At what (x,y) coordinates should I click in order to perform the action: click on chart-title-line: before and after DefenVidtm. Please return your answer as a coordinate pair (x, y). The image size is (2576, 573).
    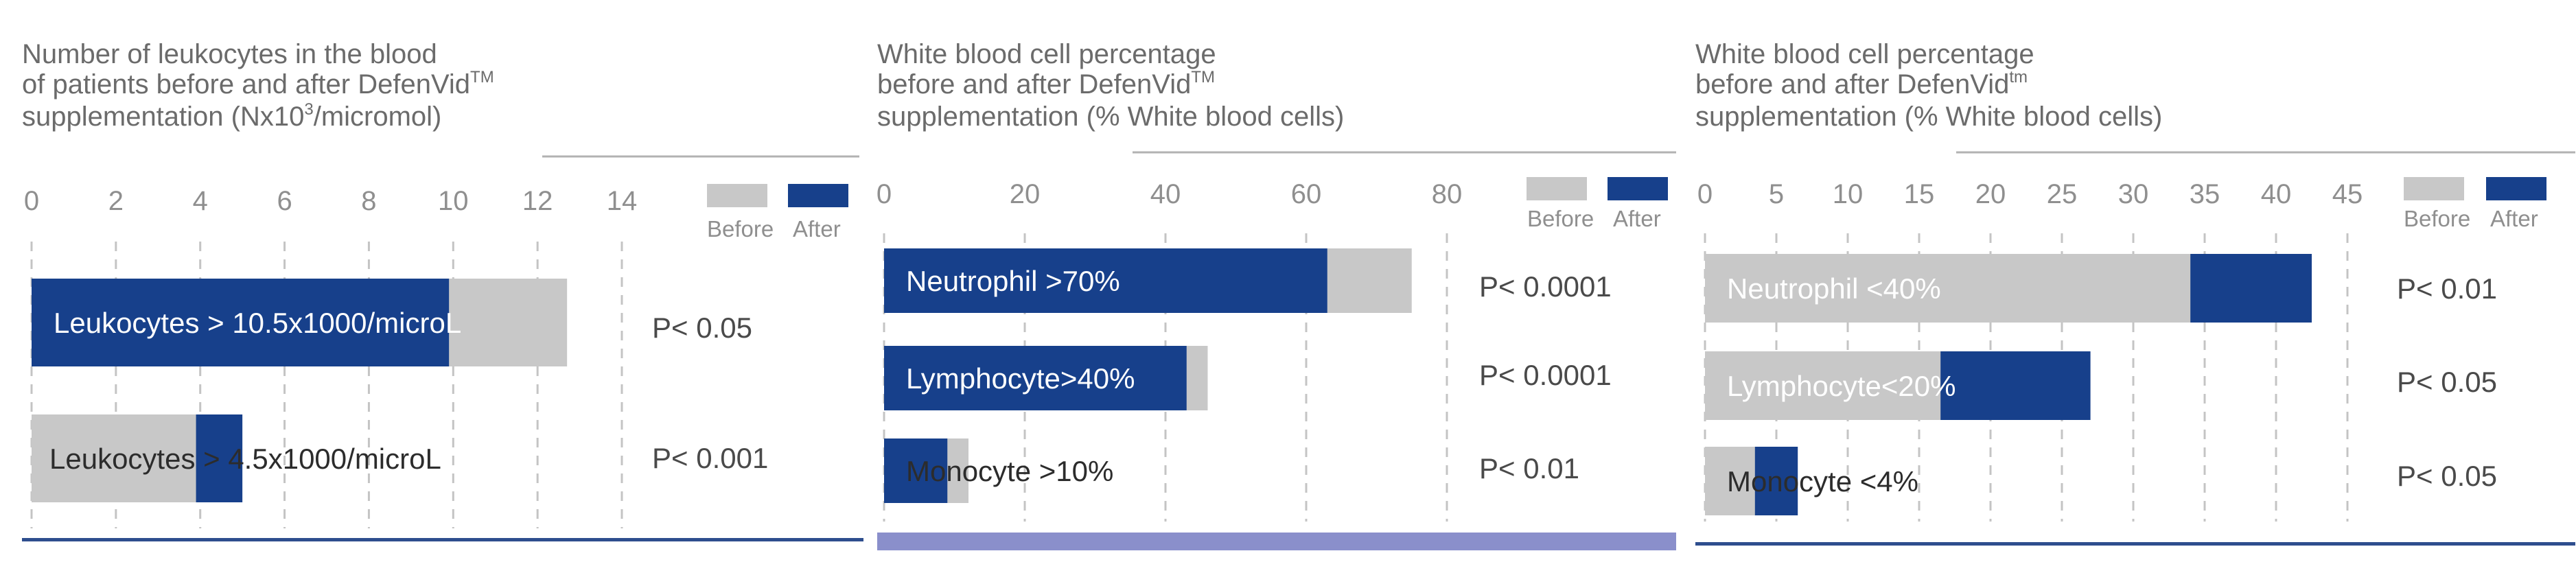
    Looking at the image, I should click on (1861, 84).